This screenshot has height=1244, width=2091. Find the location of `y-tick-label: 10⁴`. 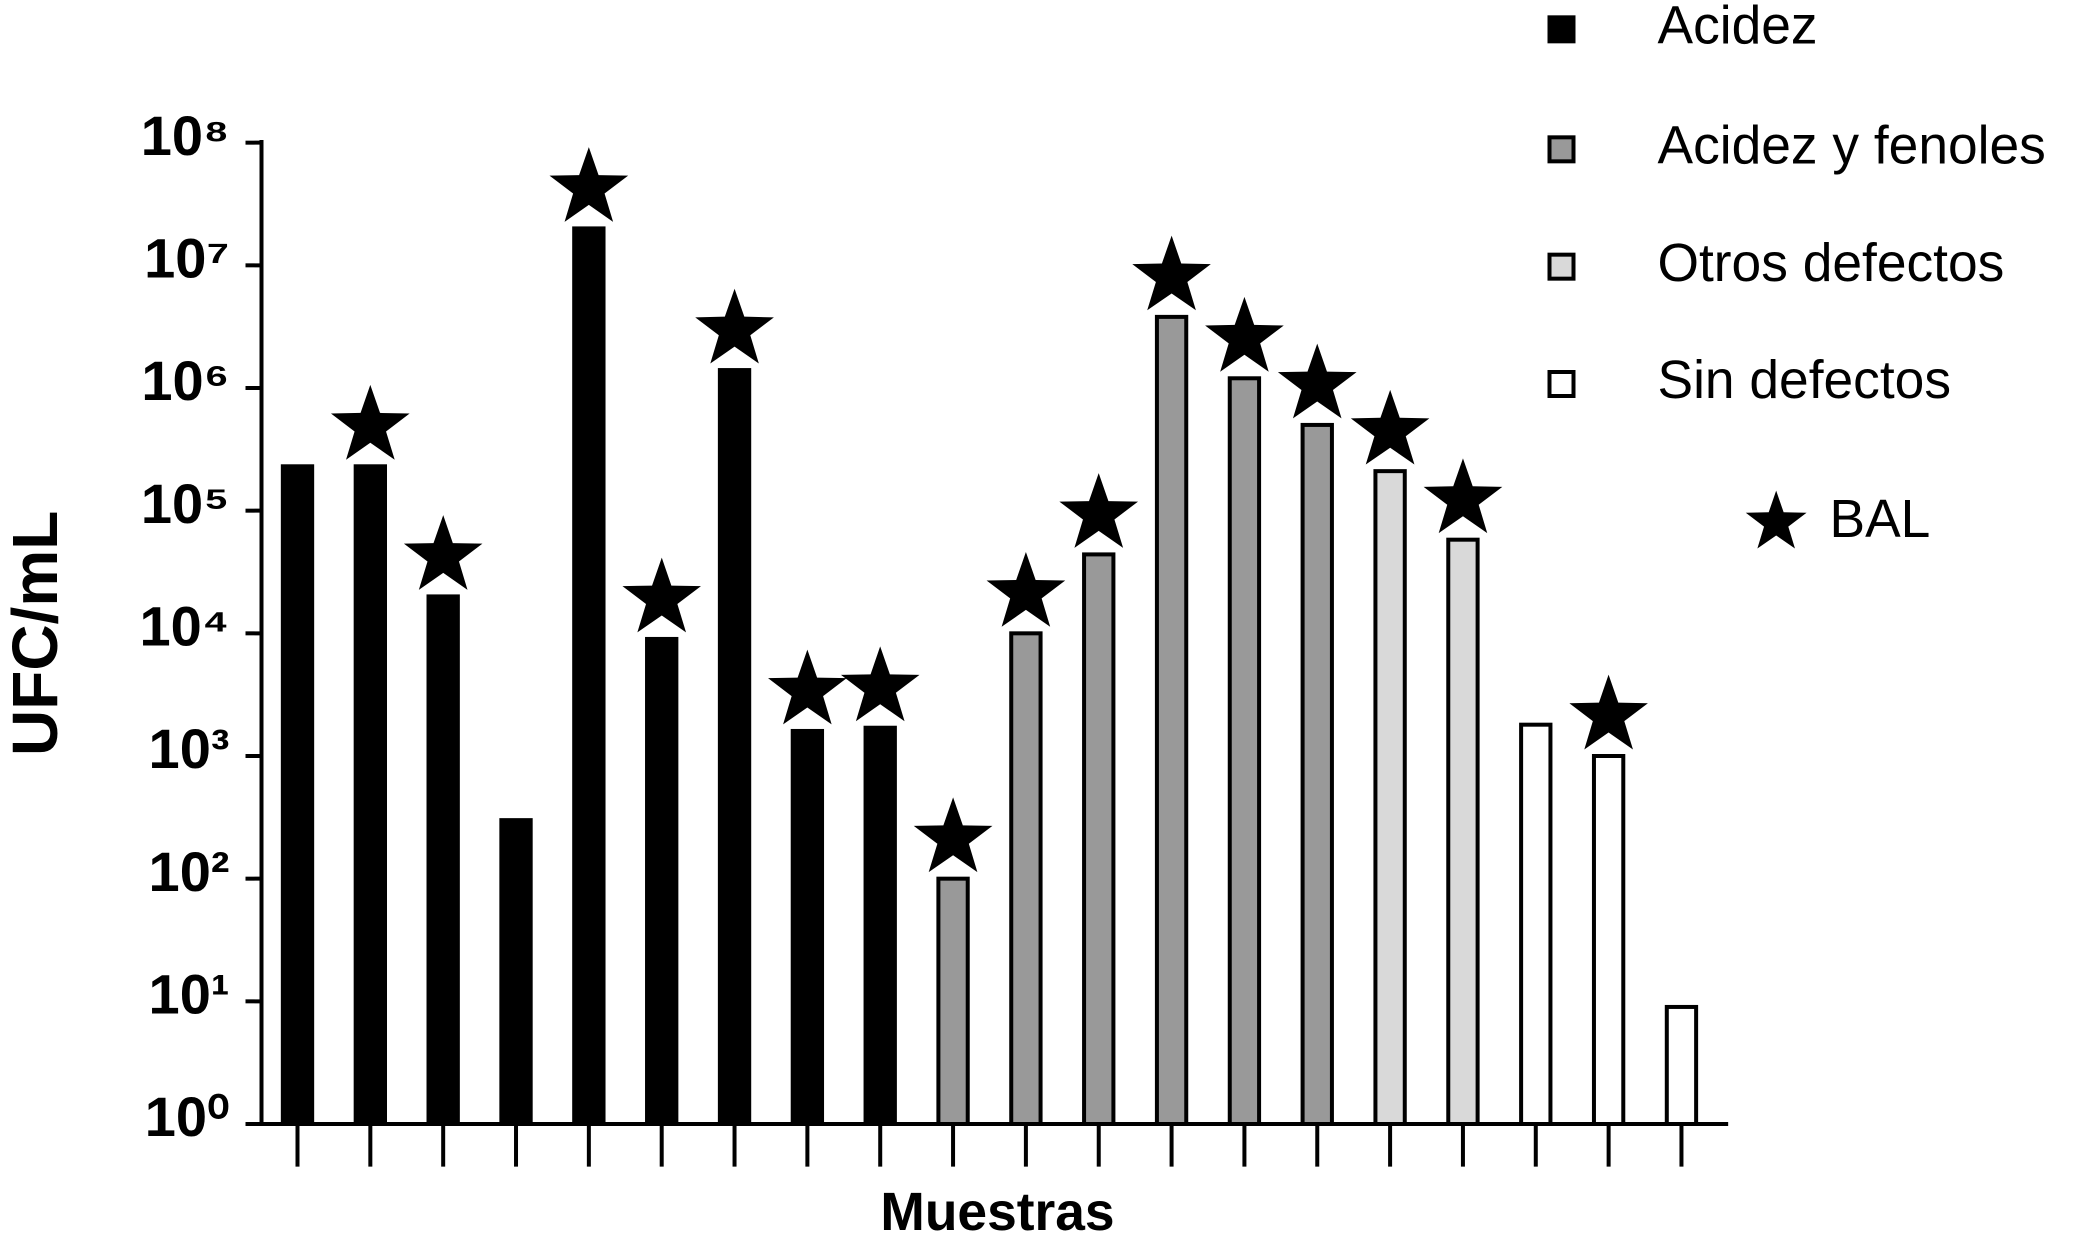

y-tick-label: 10⁴ is located at coordinates (185, 625).